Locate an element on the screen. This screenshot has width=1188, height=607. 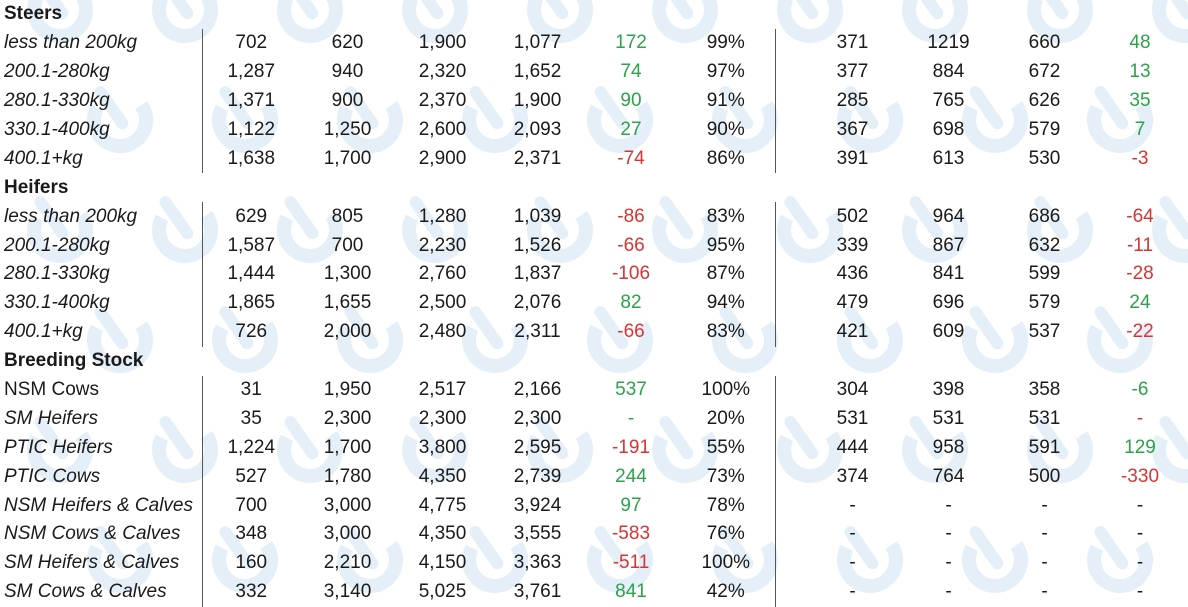
range-cell: 1219 is located at coordinates (948, 43).